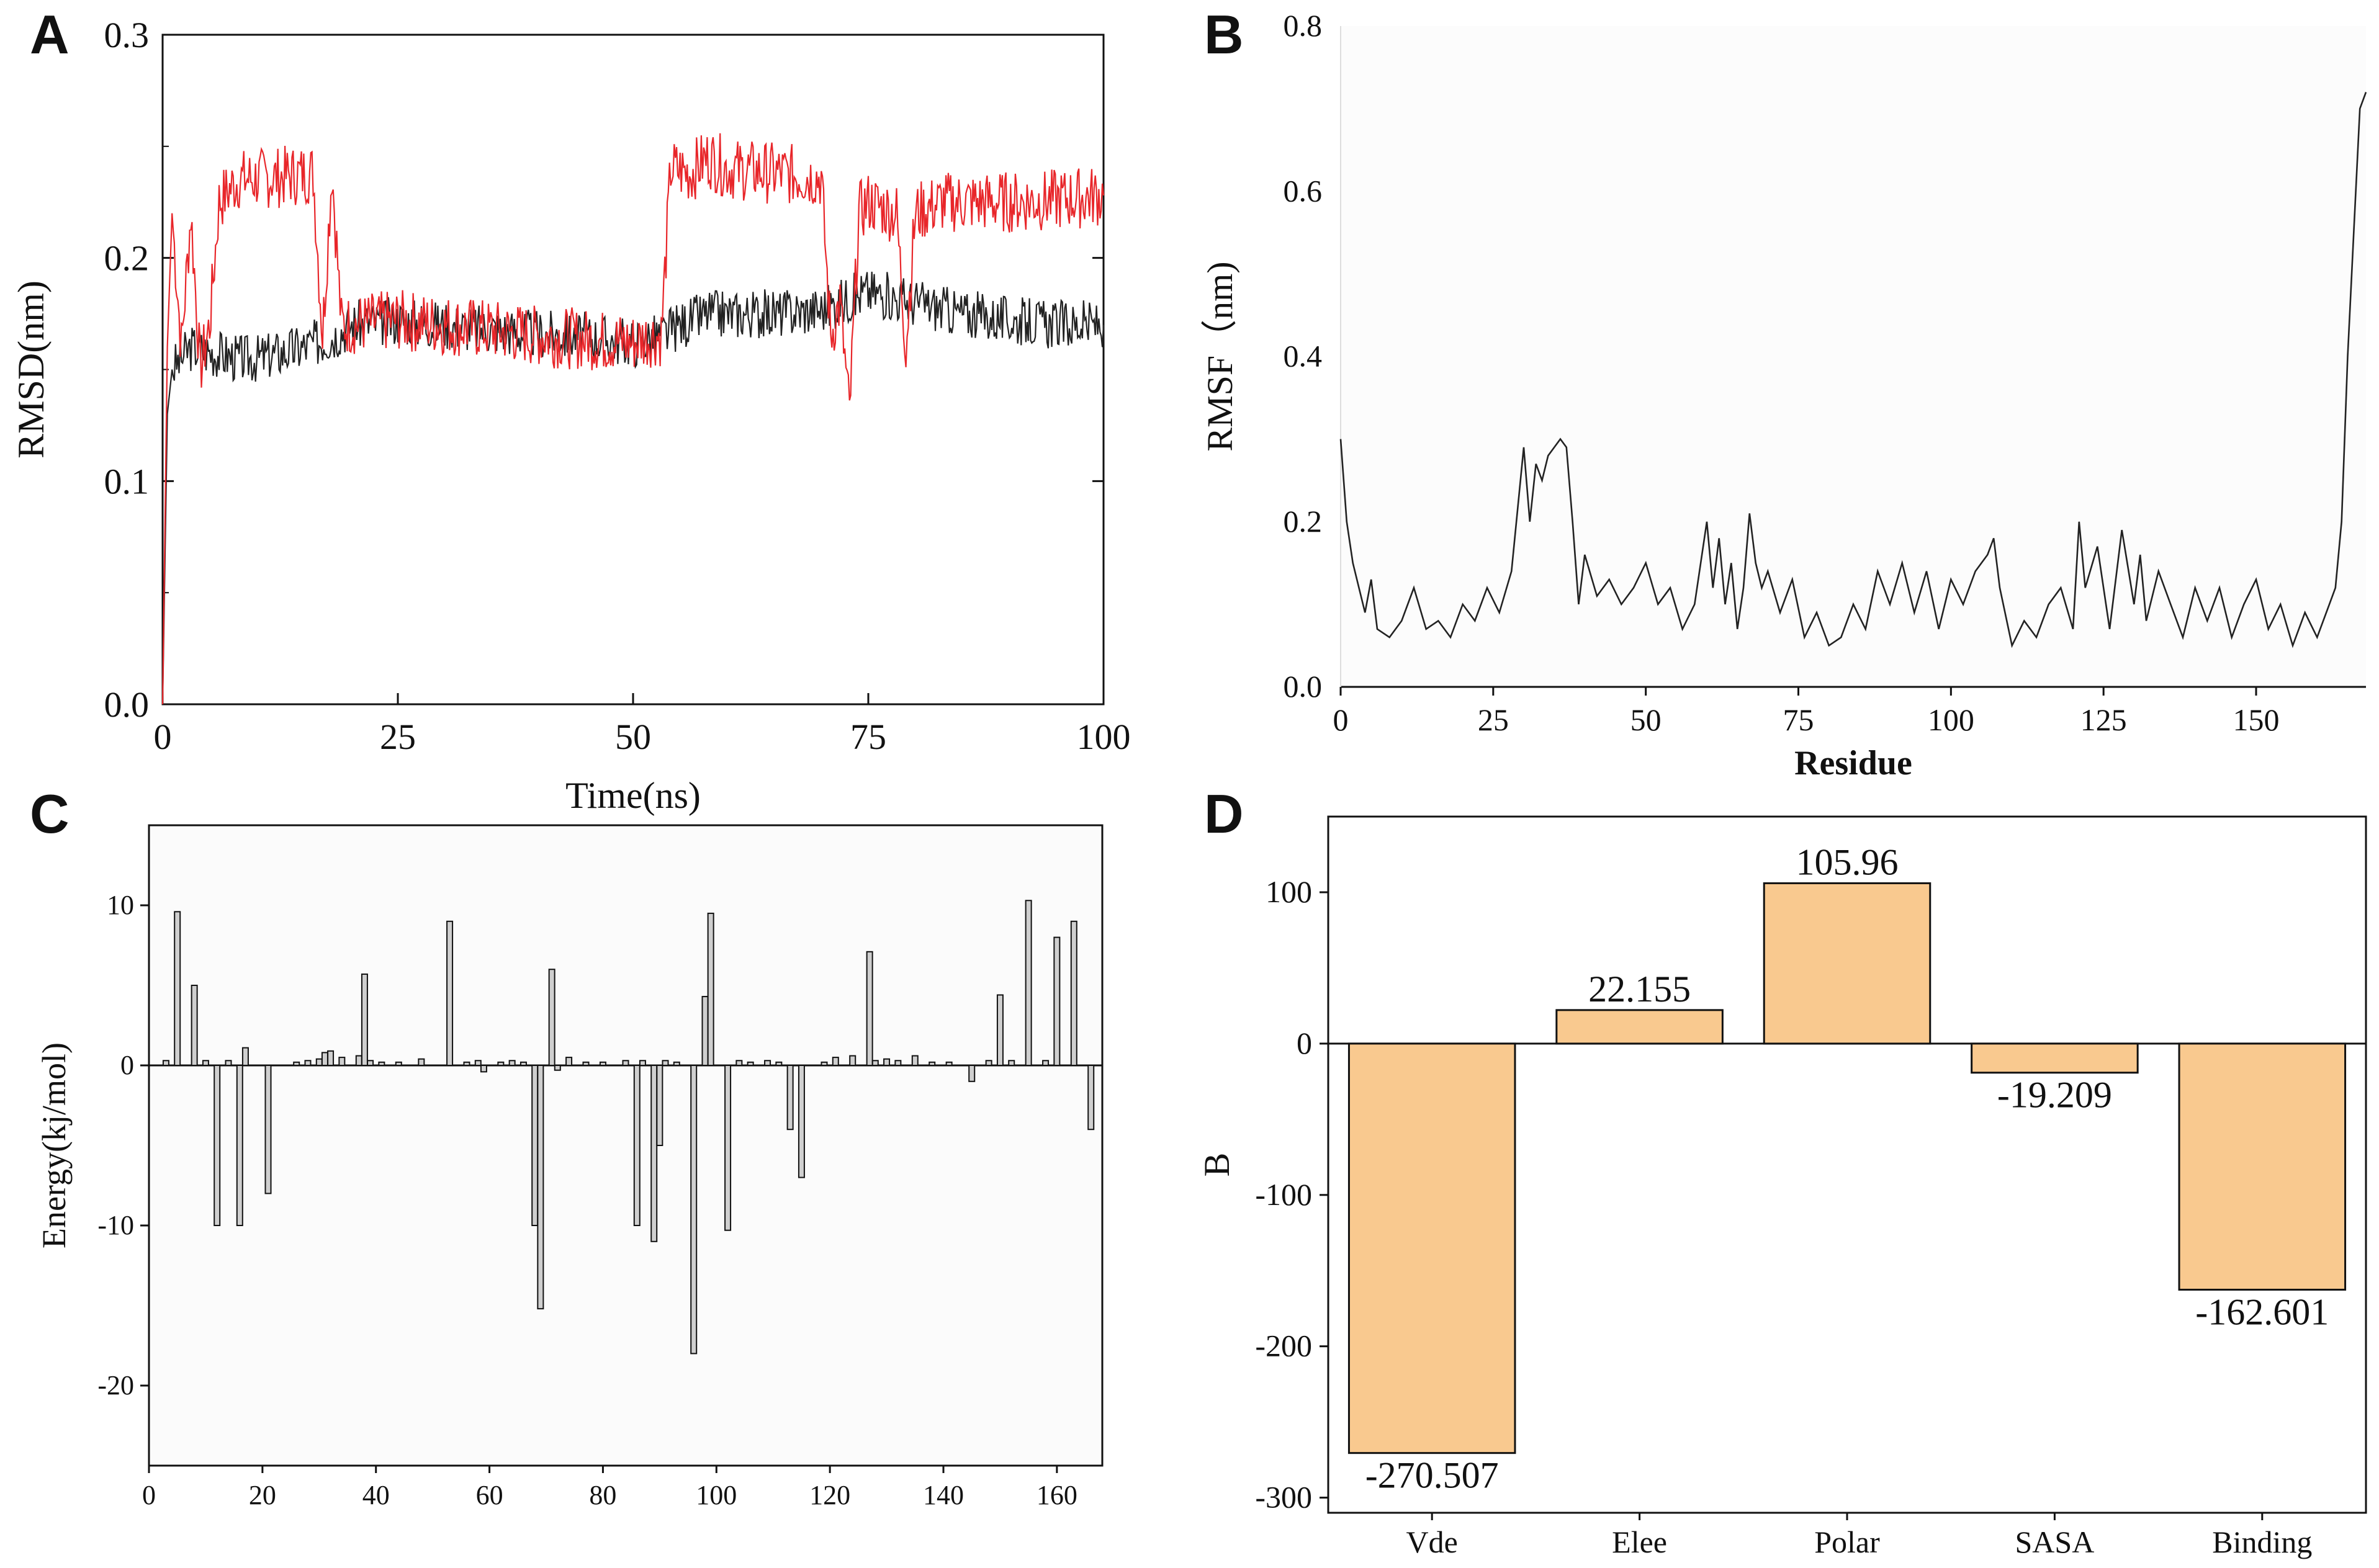 The width and height of the screenshot is (2379, 1568). What do you see at coordinates (1283, 1345) in the screenshot?
I see `y-tick-label: -200` at bounding box center [1283, 1345].